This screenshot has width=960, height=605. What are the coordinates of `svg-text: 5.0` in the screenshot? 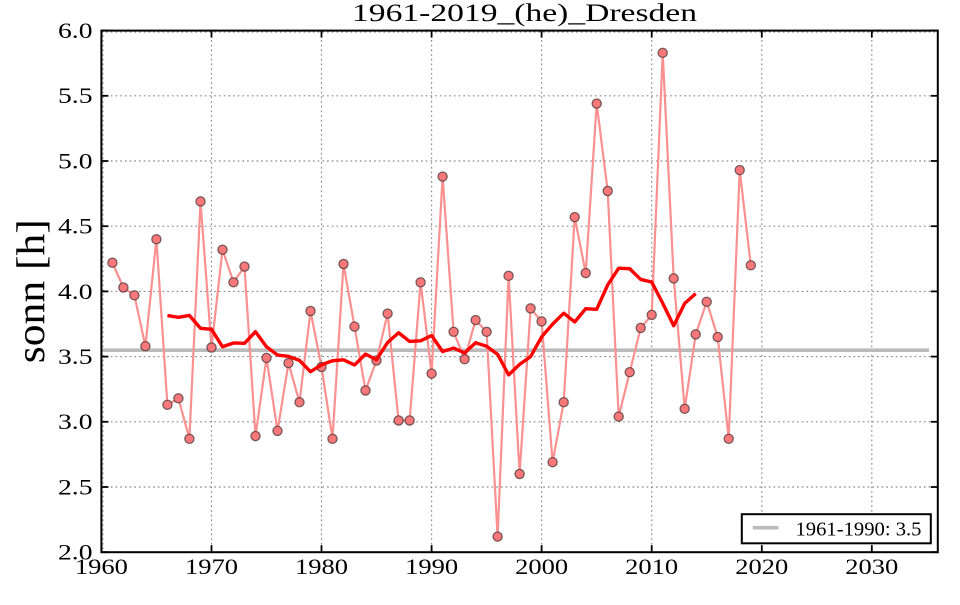 It's located at (75, 160).